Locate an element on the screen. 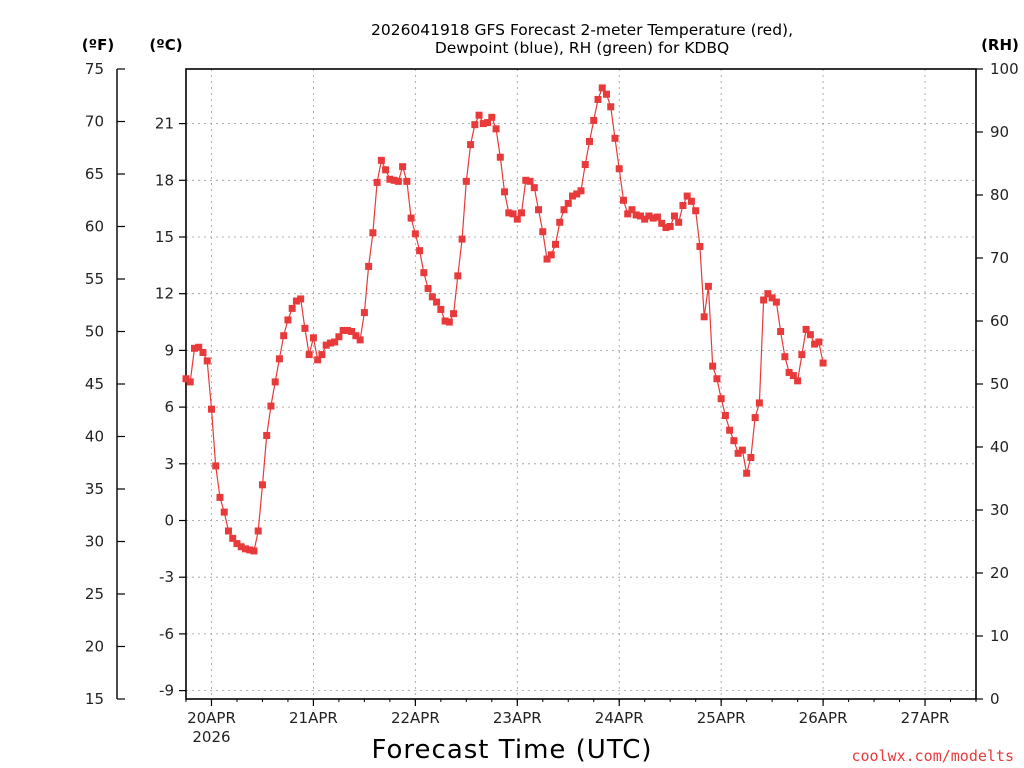 This screenshot has width=1024, height=768. source-credit: coolwx.com/modelts is located at coordinates (932, 756).